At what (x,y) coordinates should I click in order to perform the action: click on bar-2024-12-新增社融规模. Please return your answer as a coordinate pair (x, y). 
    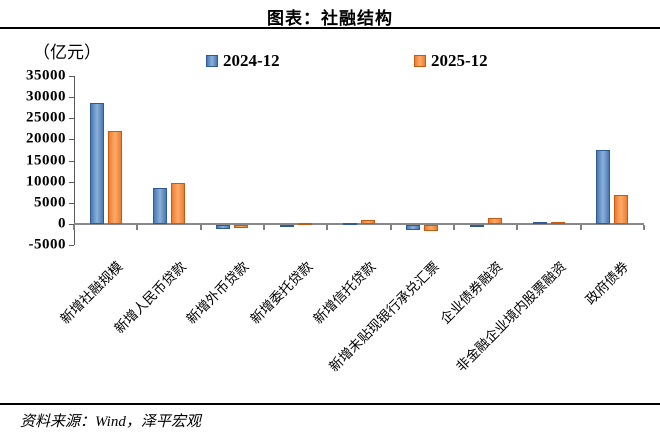
    Looking at the image, I should click on (96, 163).